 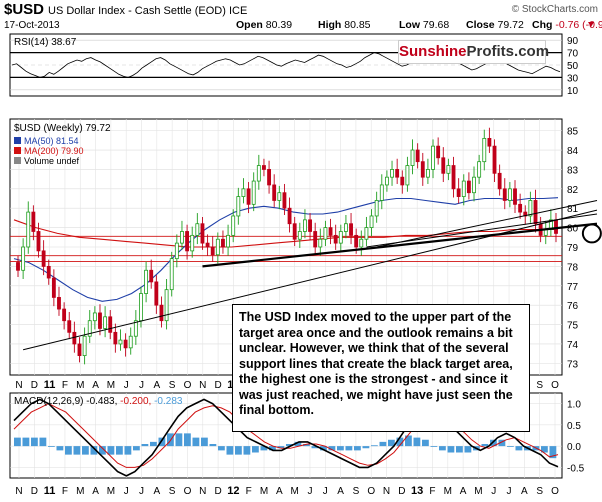 What do you see at coordinates (573, 209) in the screenshot?
I see `price-tick-label: 81` at bounding box center [573, 209].